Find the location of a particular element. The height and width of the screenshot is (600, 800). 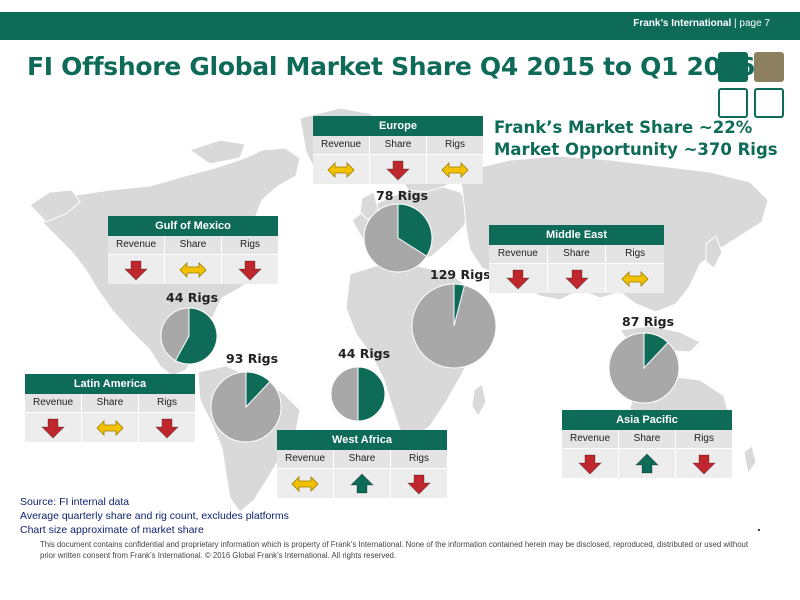

pie-latin-america-franks-share-slice is located at coordinates (258, 390).